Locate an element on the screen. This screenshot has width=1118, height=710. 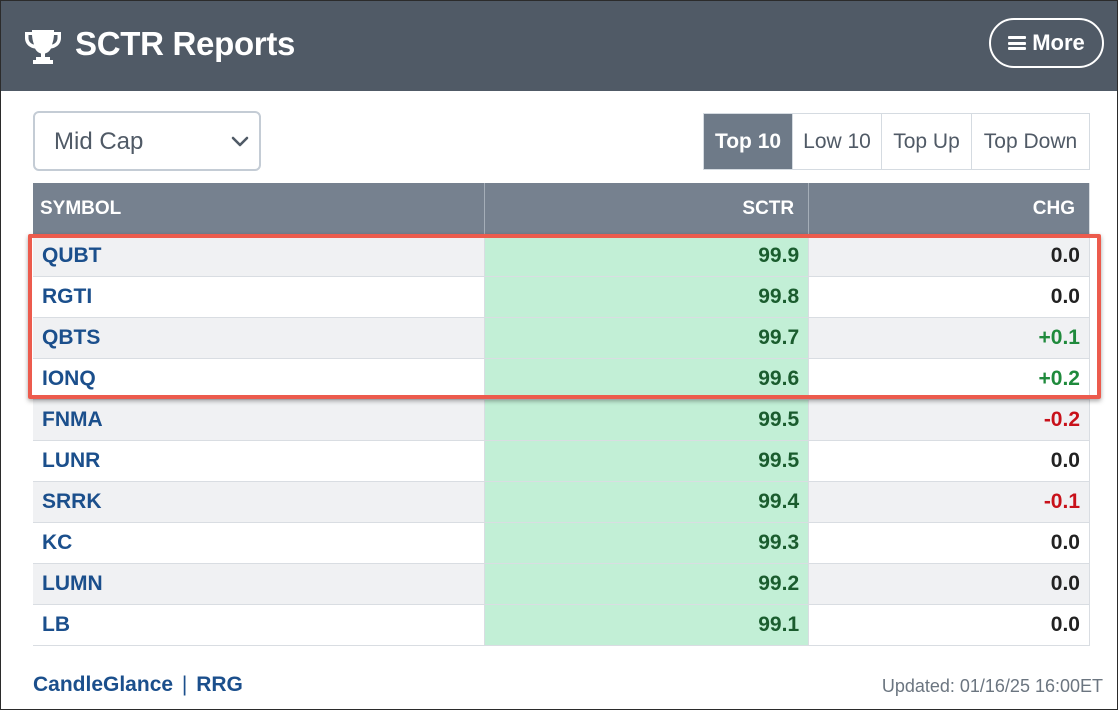
symbol-link: IONQ is located at coordinates (259, 379).